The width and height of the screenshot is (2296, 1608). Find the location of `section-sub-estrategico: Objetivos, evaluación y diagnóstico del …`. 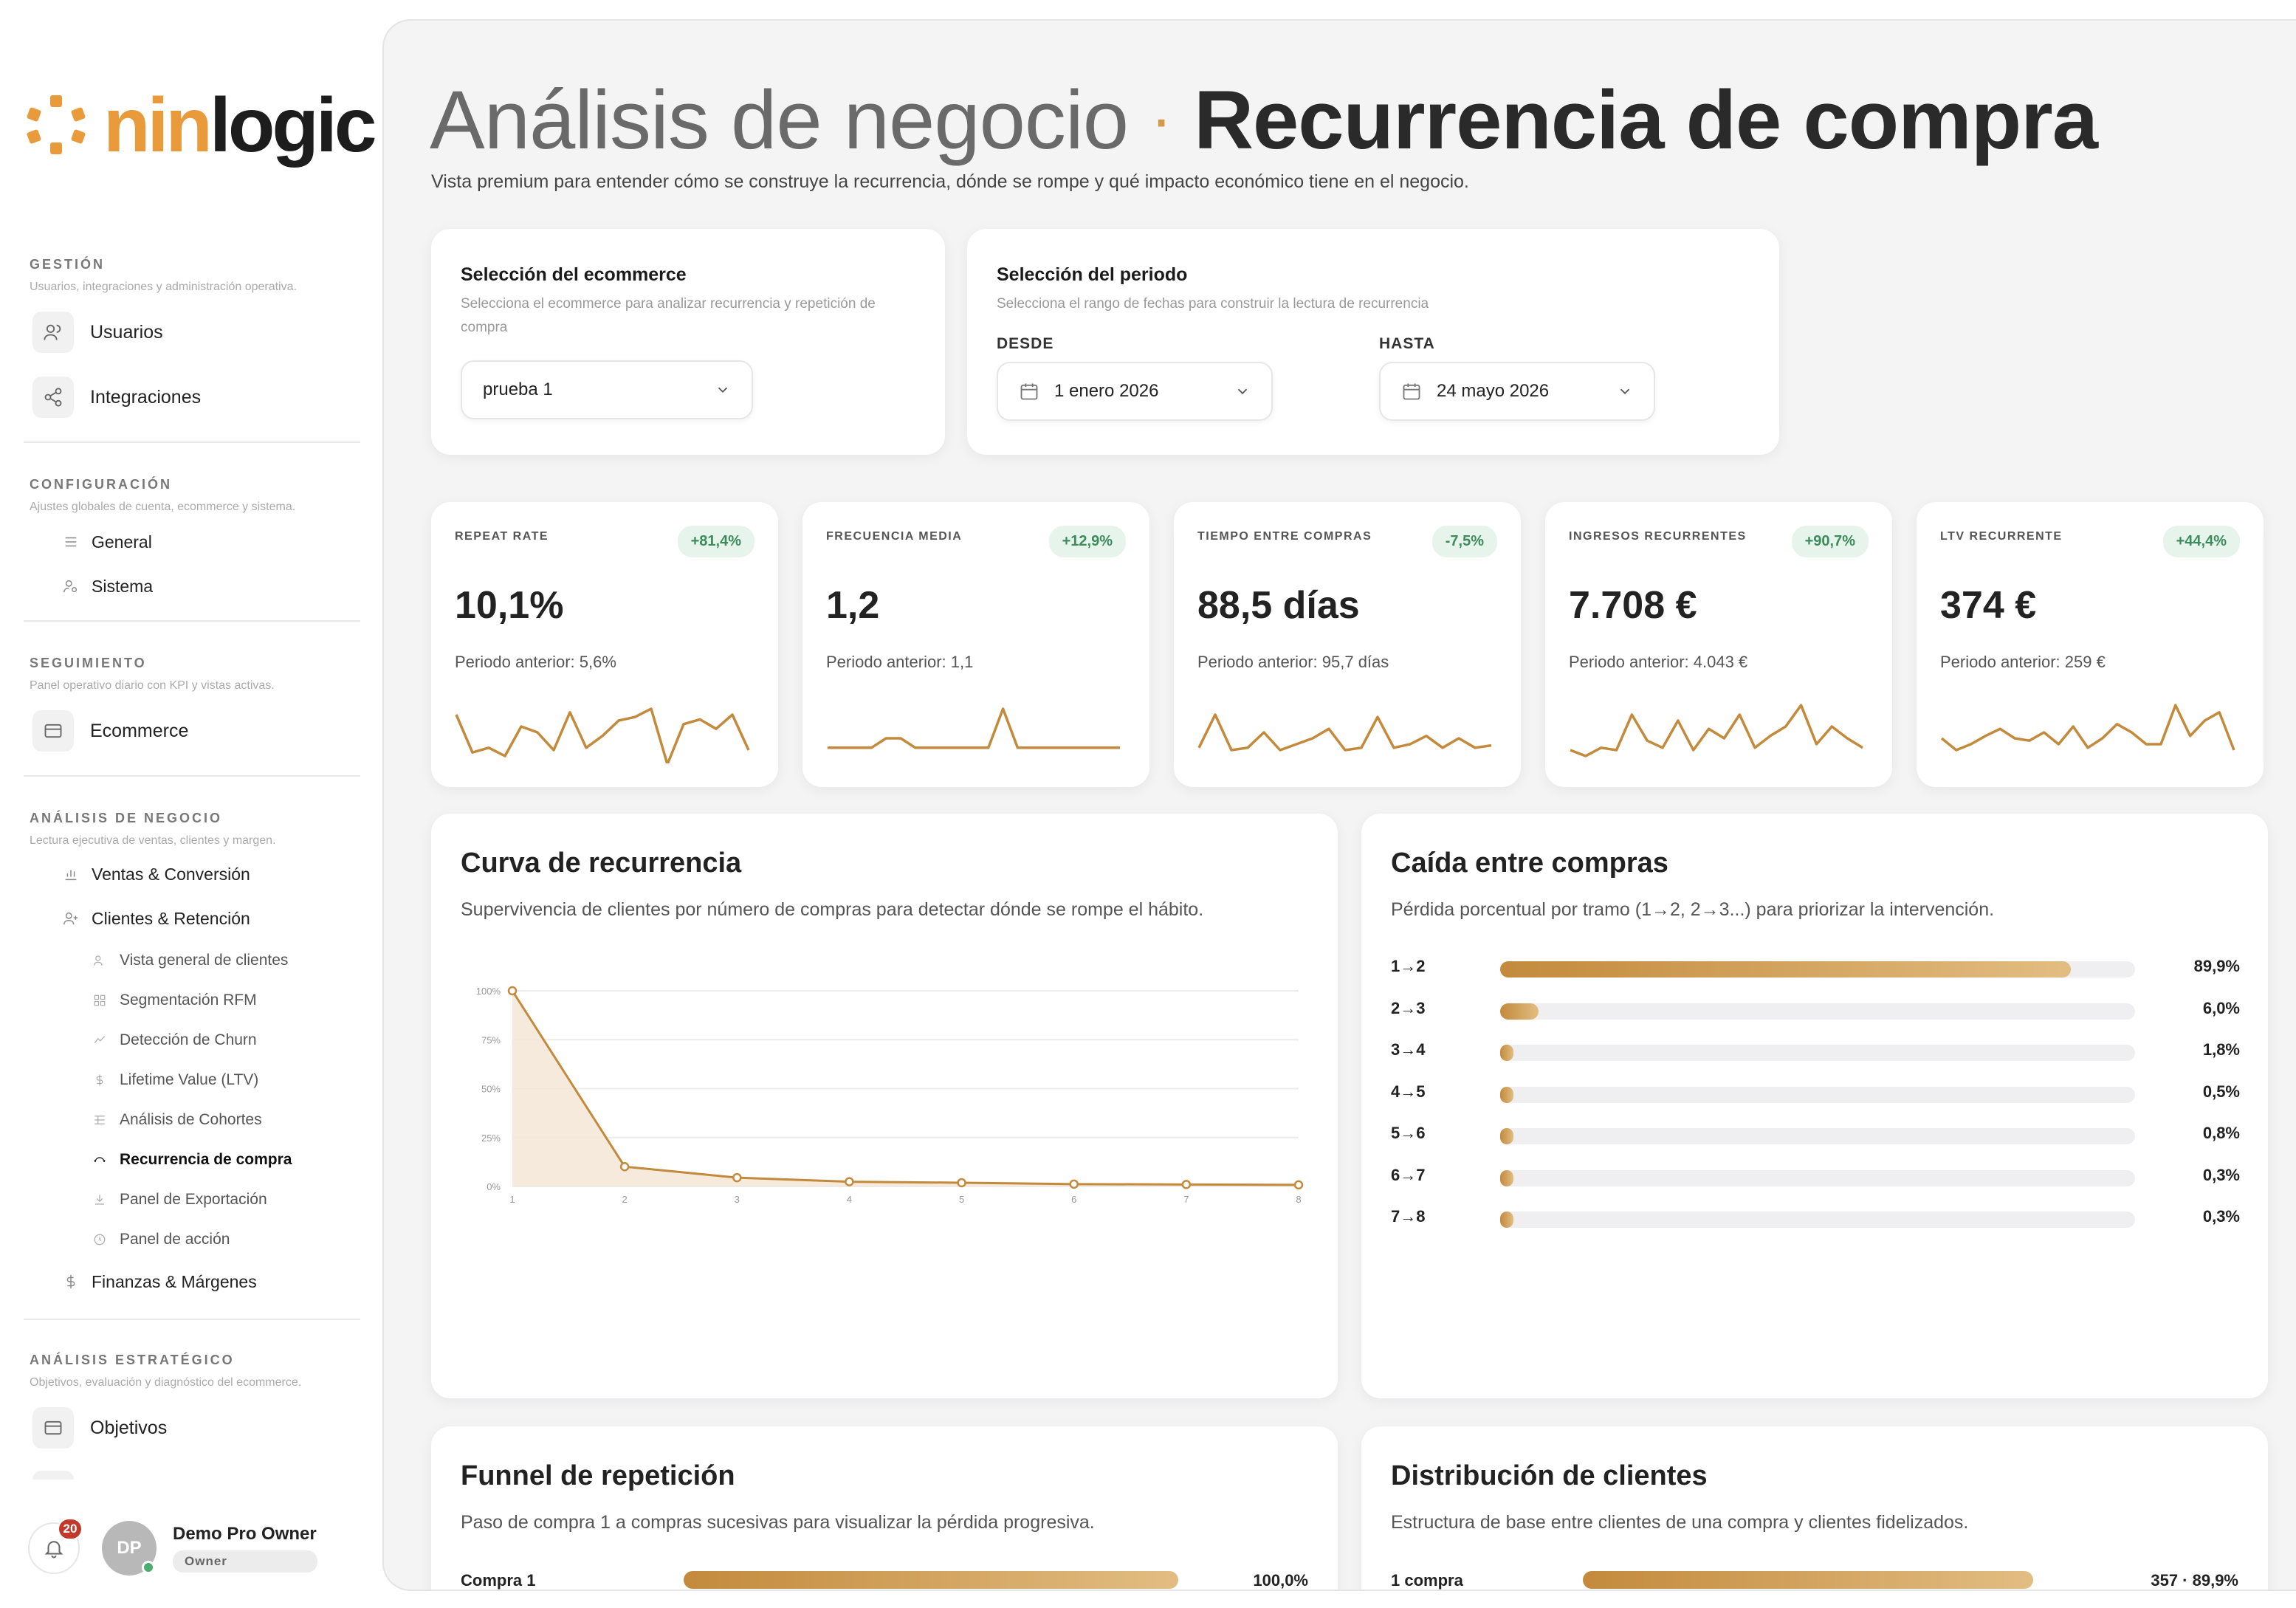

section-sub-estrategico: Objetivos, evaluación y diagnóstico del … is located at coordinates (166, 1382).